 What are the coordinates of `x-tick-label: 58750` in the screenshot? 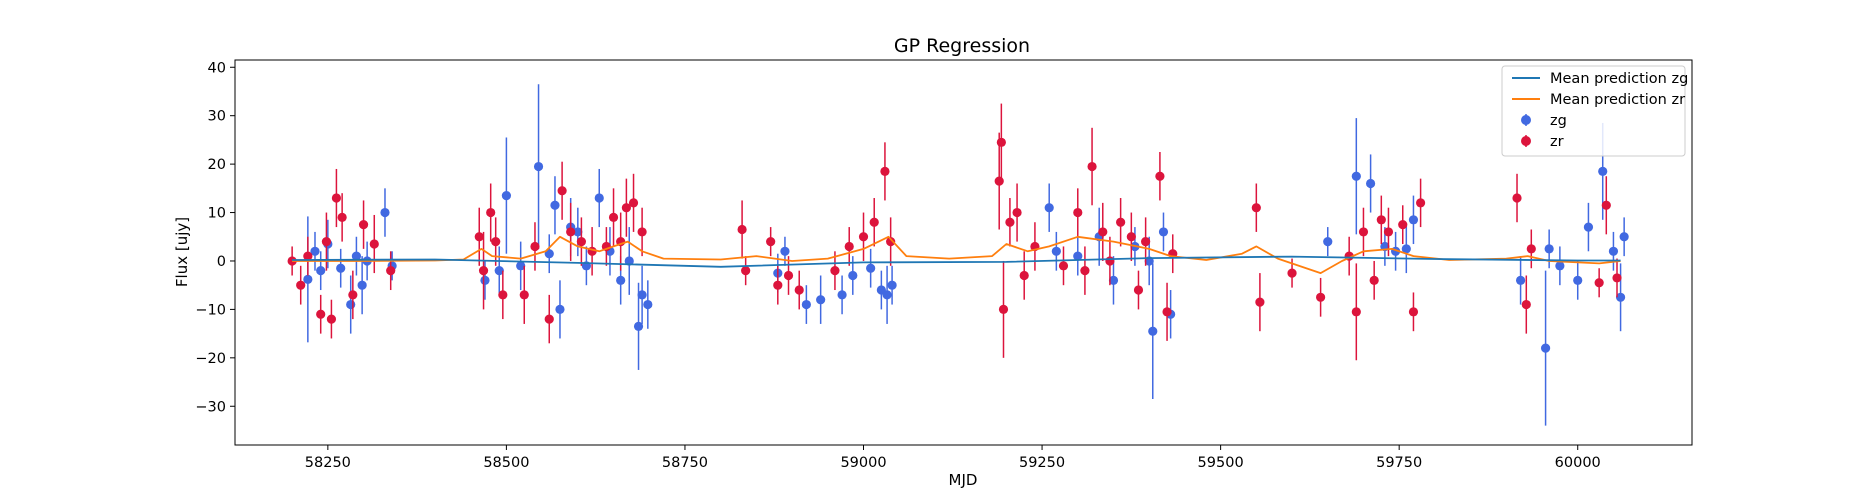 It's located at (685, 463).